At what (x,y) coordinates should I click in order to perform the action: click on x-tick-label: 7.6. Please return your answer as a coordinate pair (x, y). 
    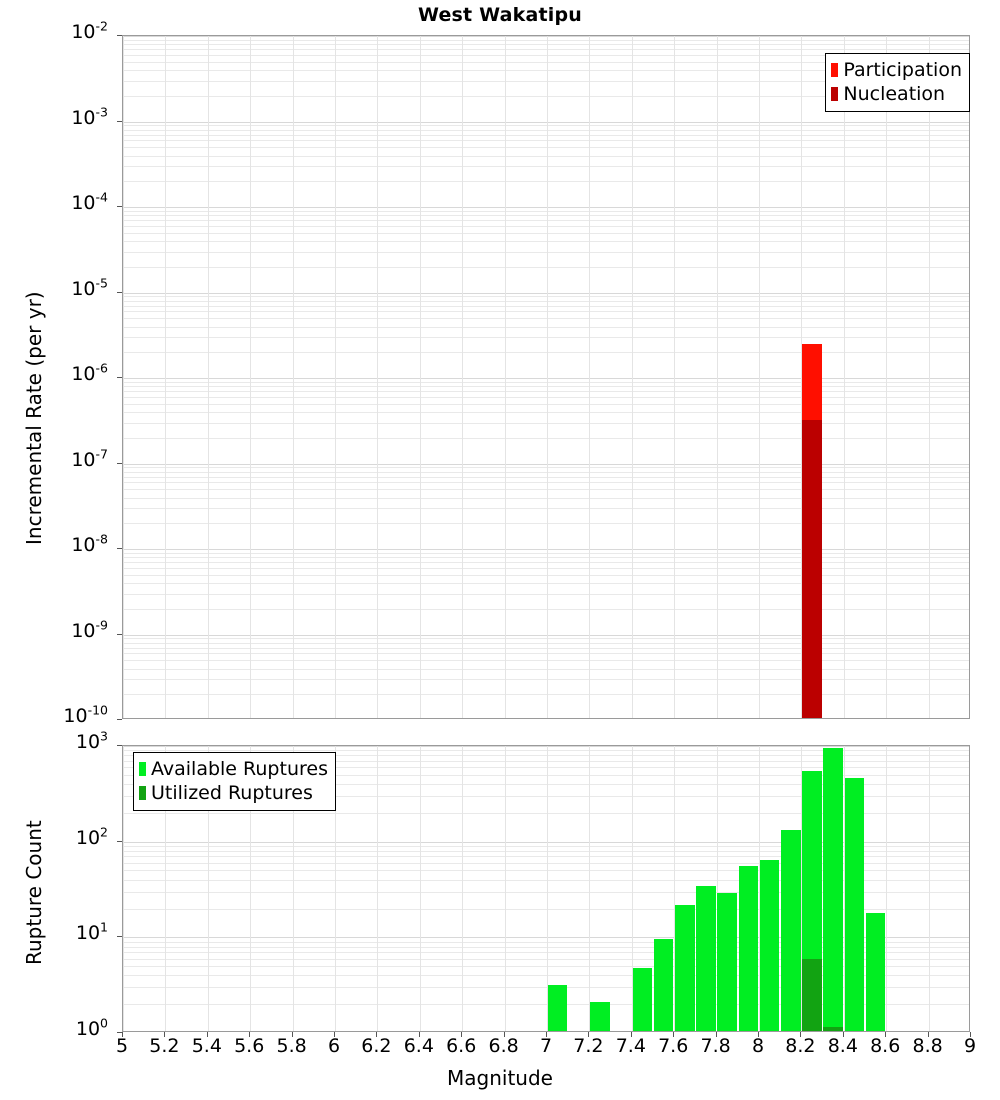
    Looking at the image, I should click on (673, 1046).